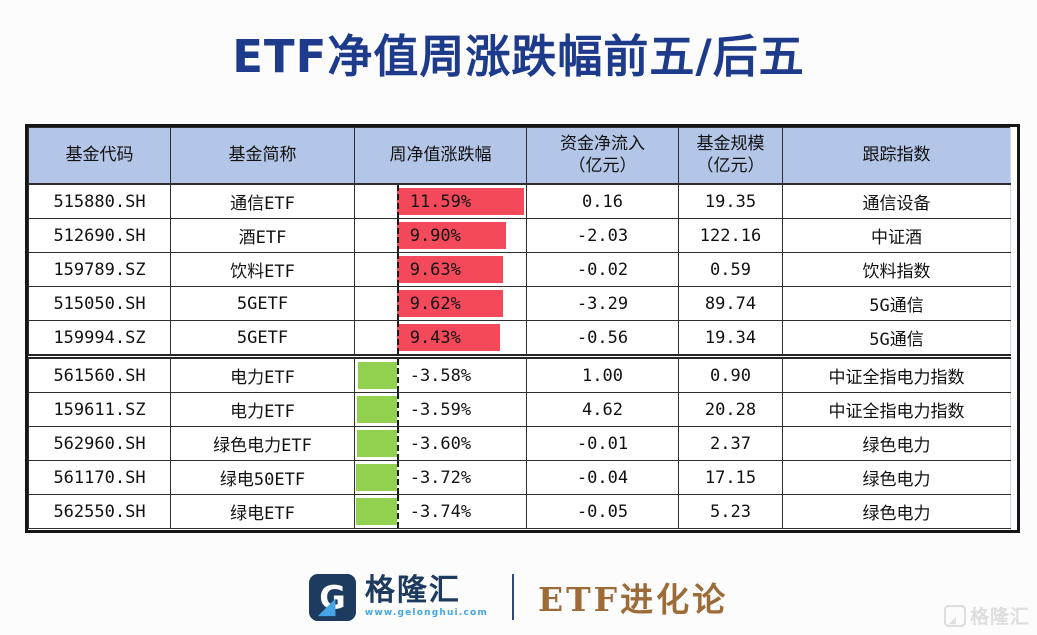  I want to click on cell-fund-scale: 19.34, so click(730, 338).